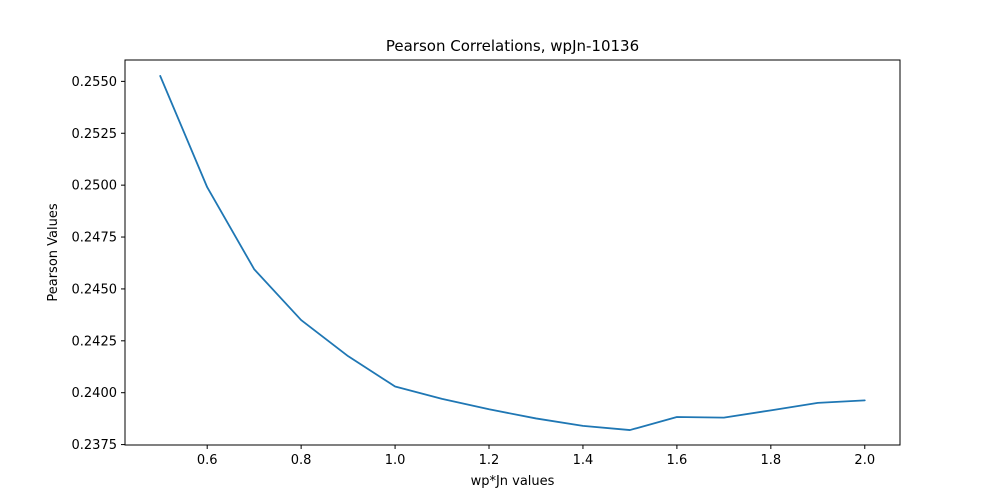 The image size is (1000, 500). What do you see at coordinates (95, 341) in the screenshot?
I see `y-tick-label: 0.2425` at bounding box center [95, 341].